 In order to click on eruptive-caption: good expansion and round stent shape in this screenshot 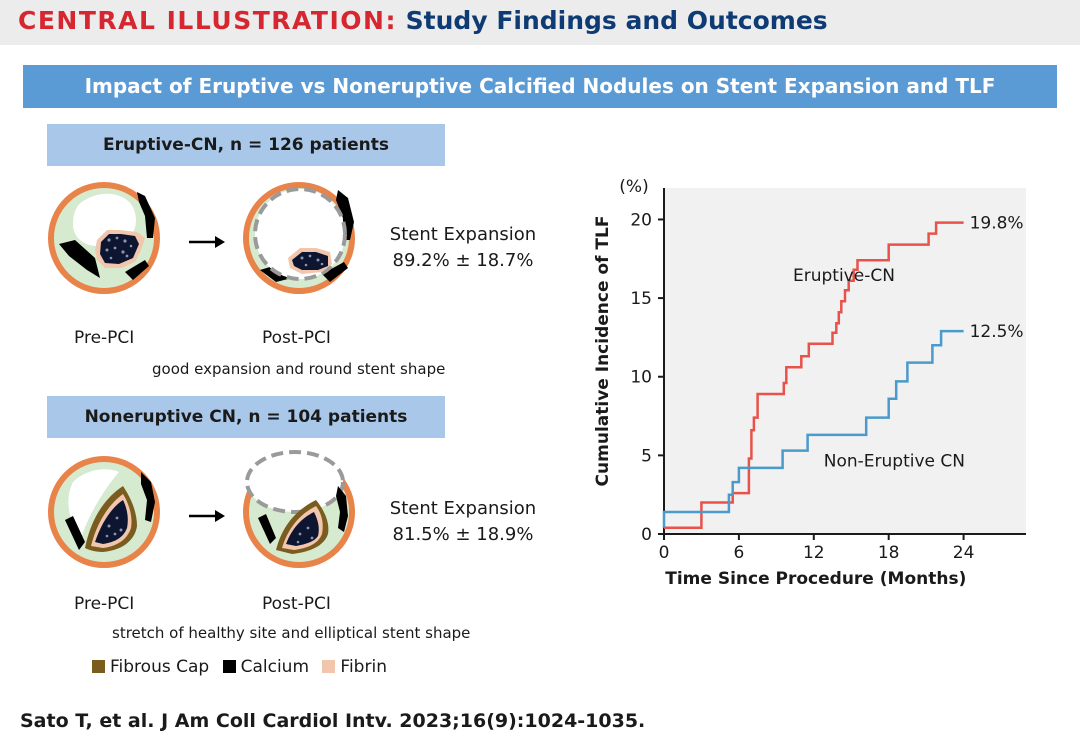, I will do `click(299, 369)`.